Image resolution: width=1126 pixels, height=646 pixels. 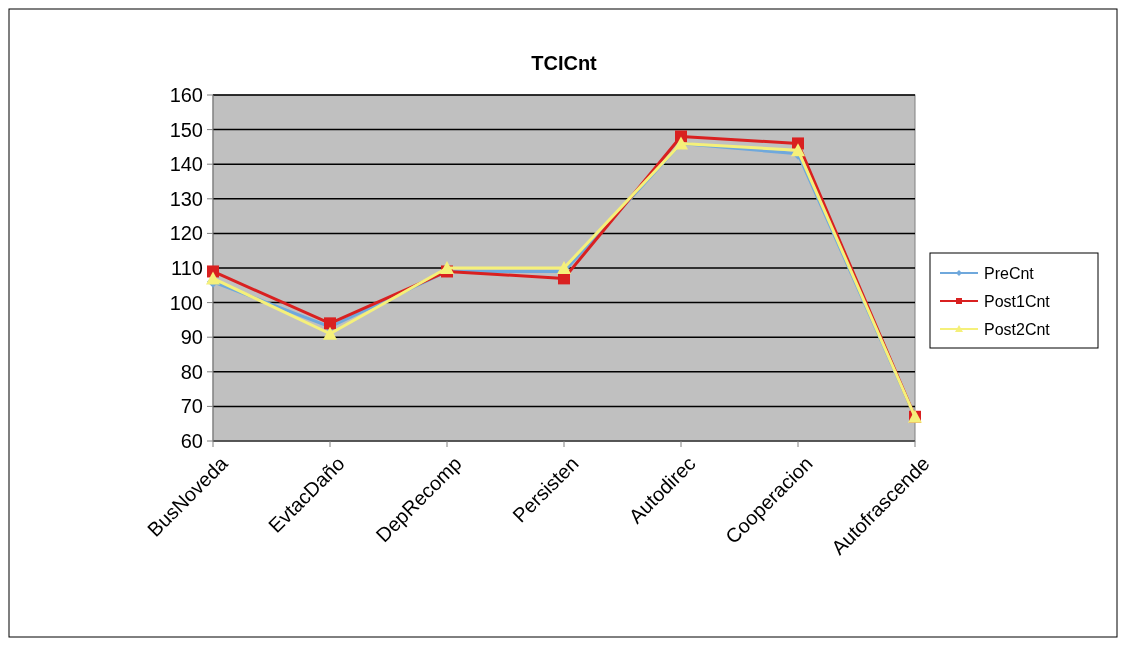 I want to click on y-tick-label: 160, so click(x=186, y=95).